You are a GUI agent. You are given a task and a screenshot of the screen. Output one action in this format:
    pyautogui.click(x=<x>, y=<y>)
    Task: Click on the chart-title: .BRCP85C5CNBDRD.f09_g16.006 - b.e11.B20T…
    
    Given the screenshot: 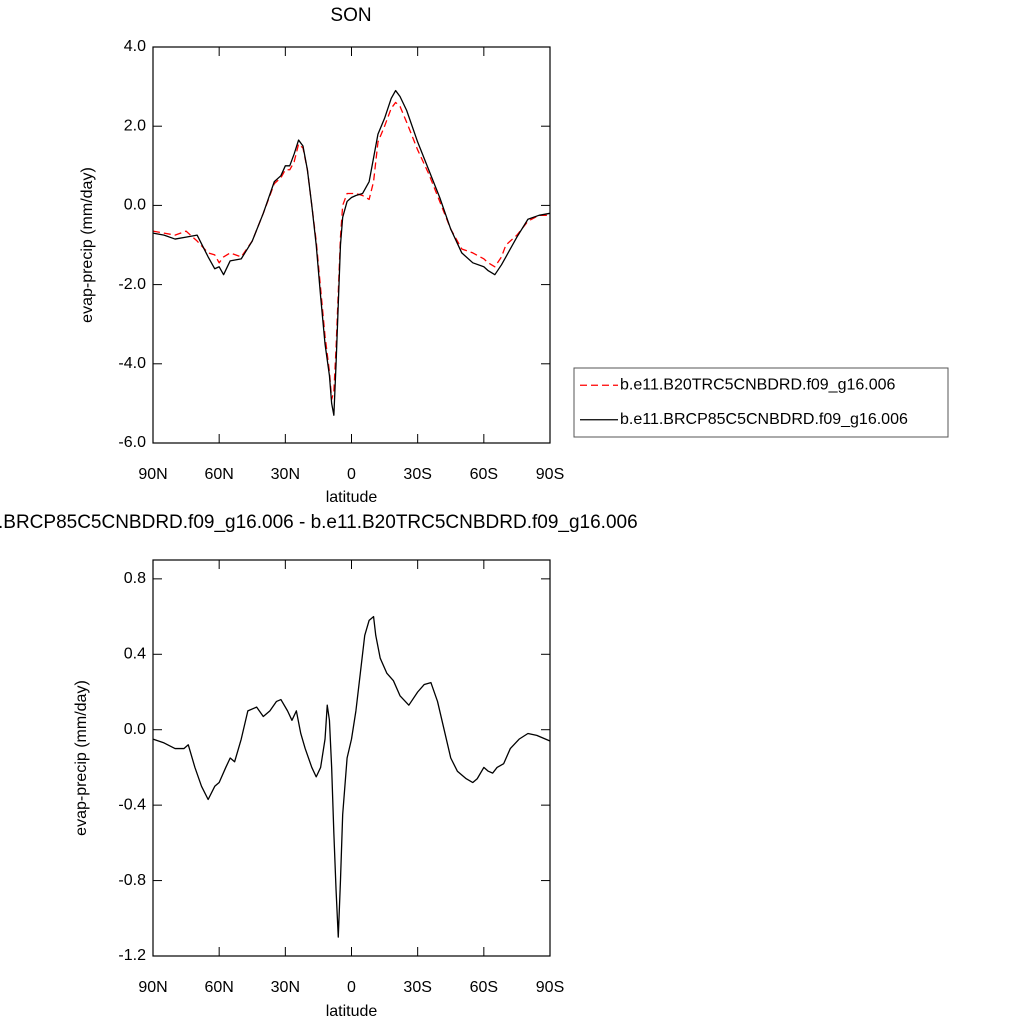 What is the action you would take?
    pyautogui.click(x=319, y=522)
    